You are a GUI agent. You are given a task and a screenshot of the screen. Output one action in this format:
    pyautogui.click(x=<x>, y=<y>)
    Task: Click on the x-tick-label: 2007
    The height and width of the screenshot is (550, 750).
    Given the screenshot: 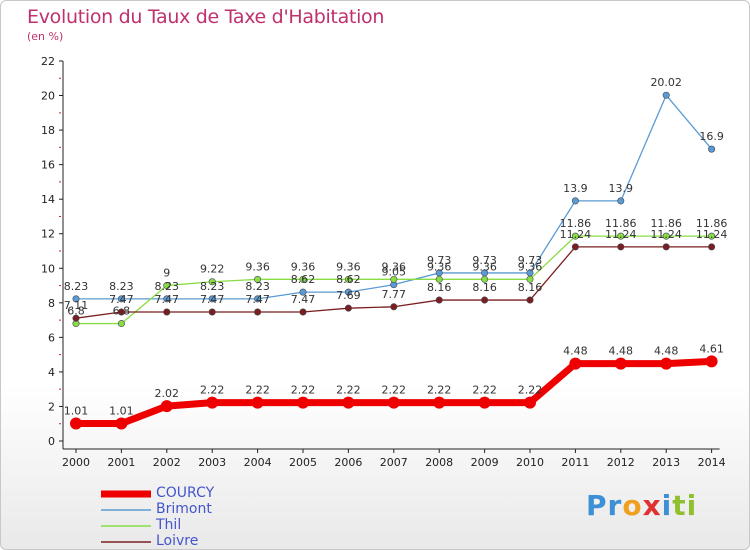 What is the action you would take?
    pyautogui.click(x=394, y=462)
    